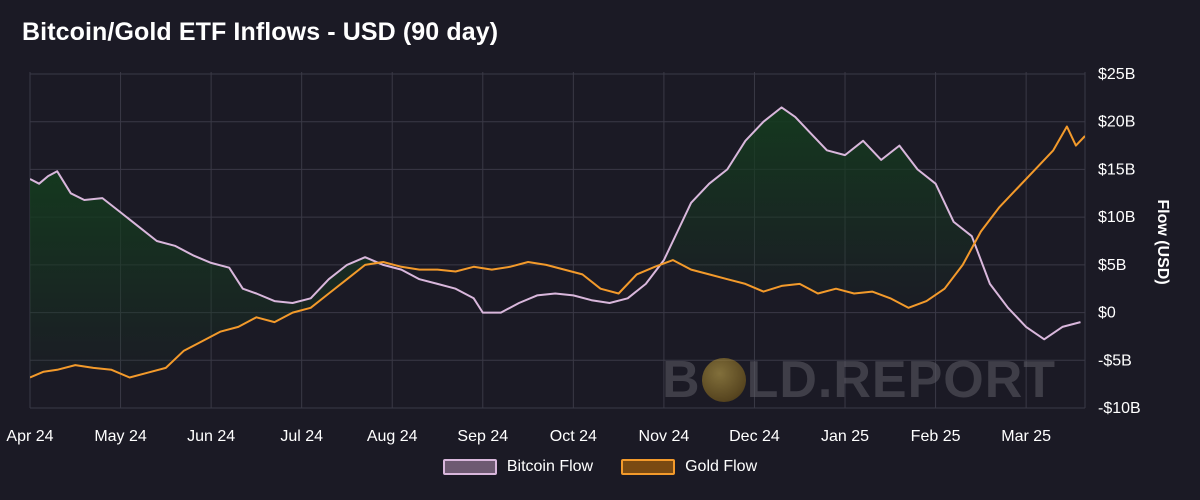 This screenshot has height=500, width=1200. I want to click on watermark: B LD.REPORT, so click(859, 380).